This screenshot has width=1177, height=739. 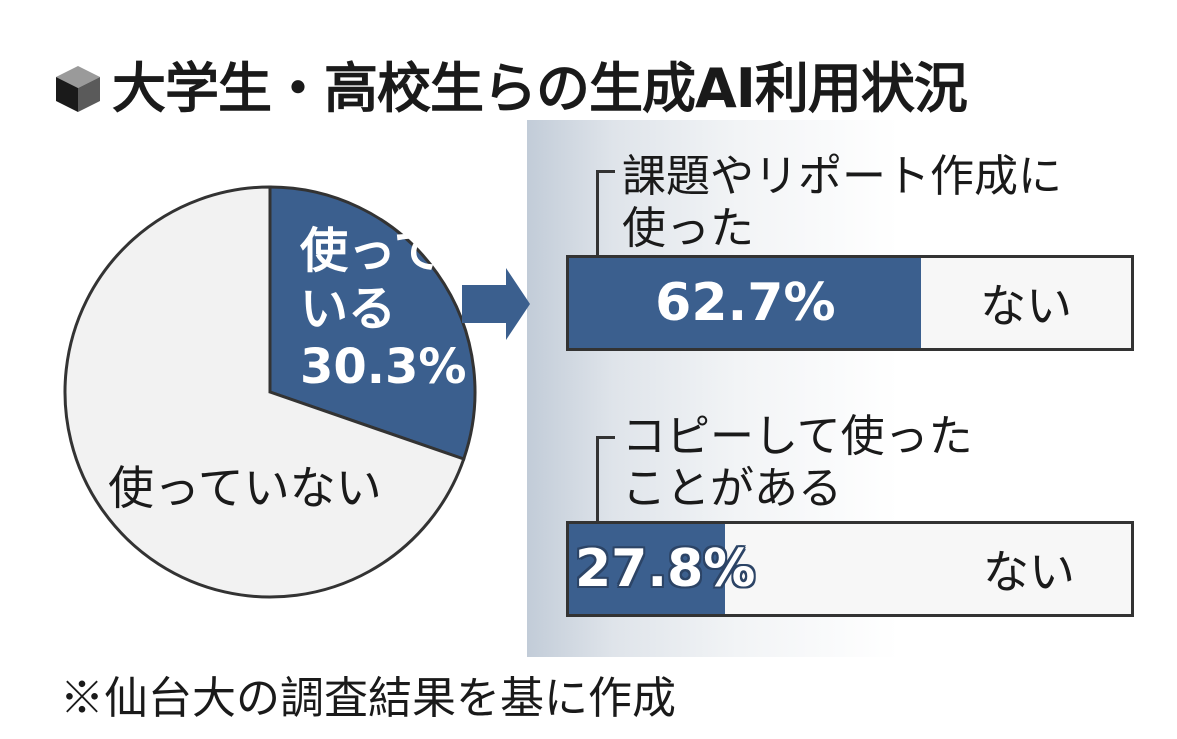 What do you see at coordinates (850, 569) in the screenshot?
I see `bar-2: 27.8% ない` at bounding box center [850, 569].